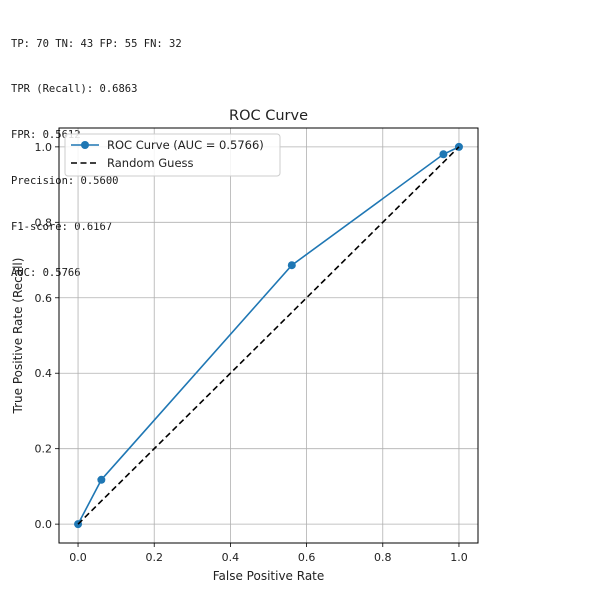 The image size is (592, 597). Describe the element at coordinates (74, 89) in the screenshot. I see `metrics-line-tpr: TPR (Recall): 0.6863` at that location.